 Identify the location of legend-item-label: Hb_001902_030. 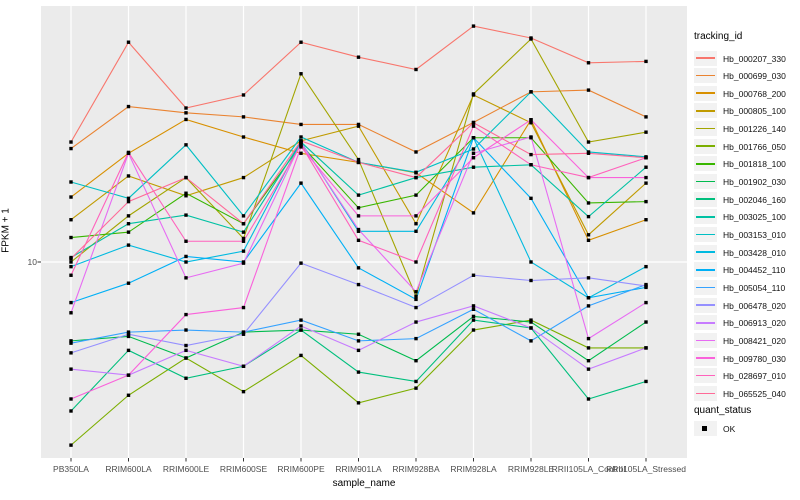
(754, 182).